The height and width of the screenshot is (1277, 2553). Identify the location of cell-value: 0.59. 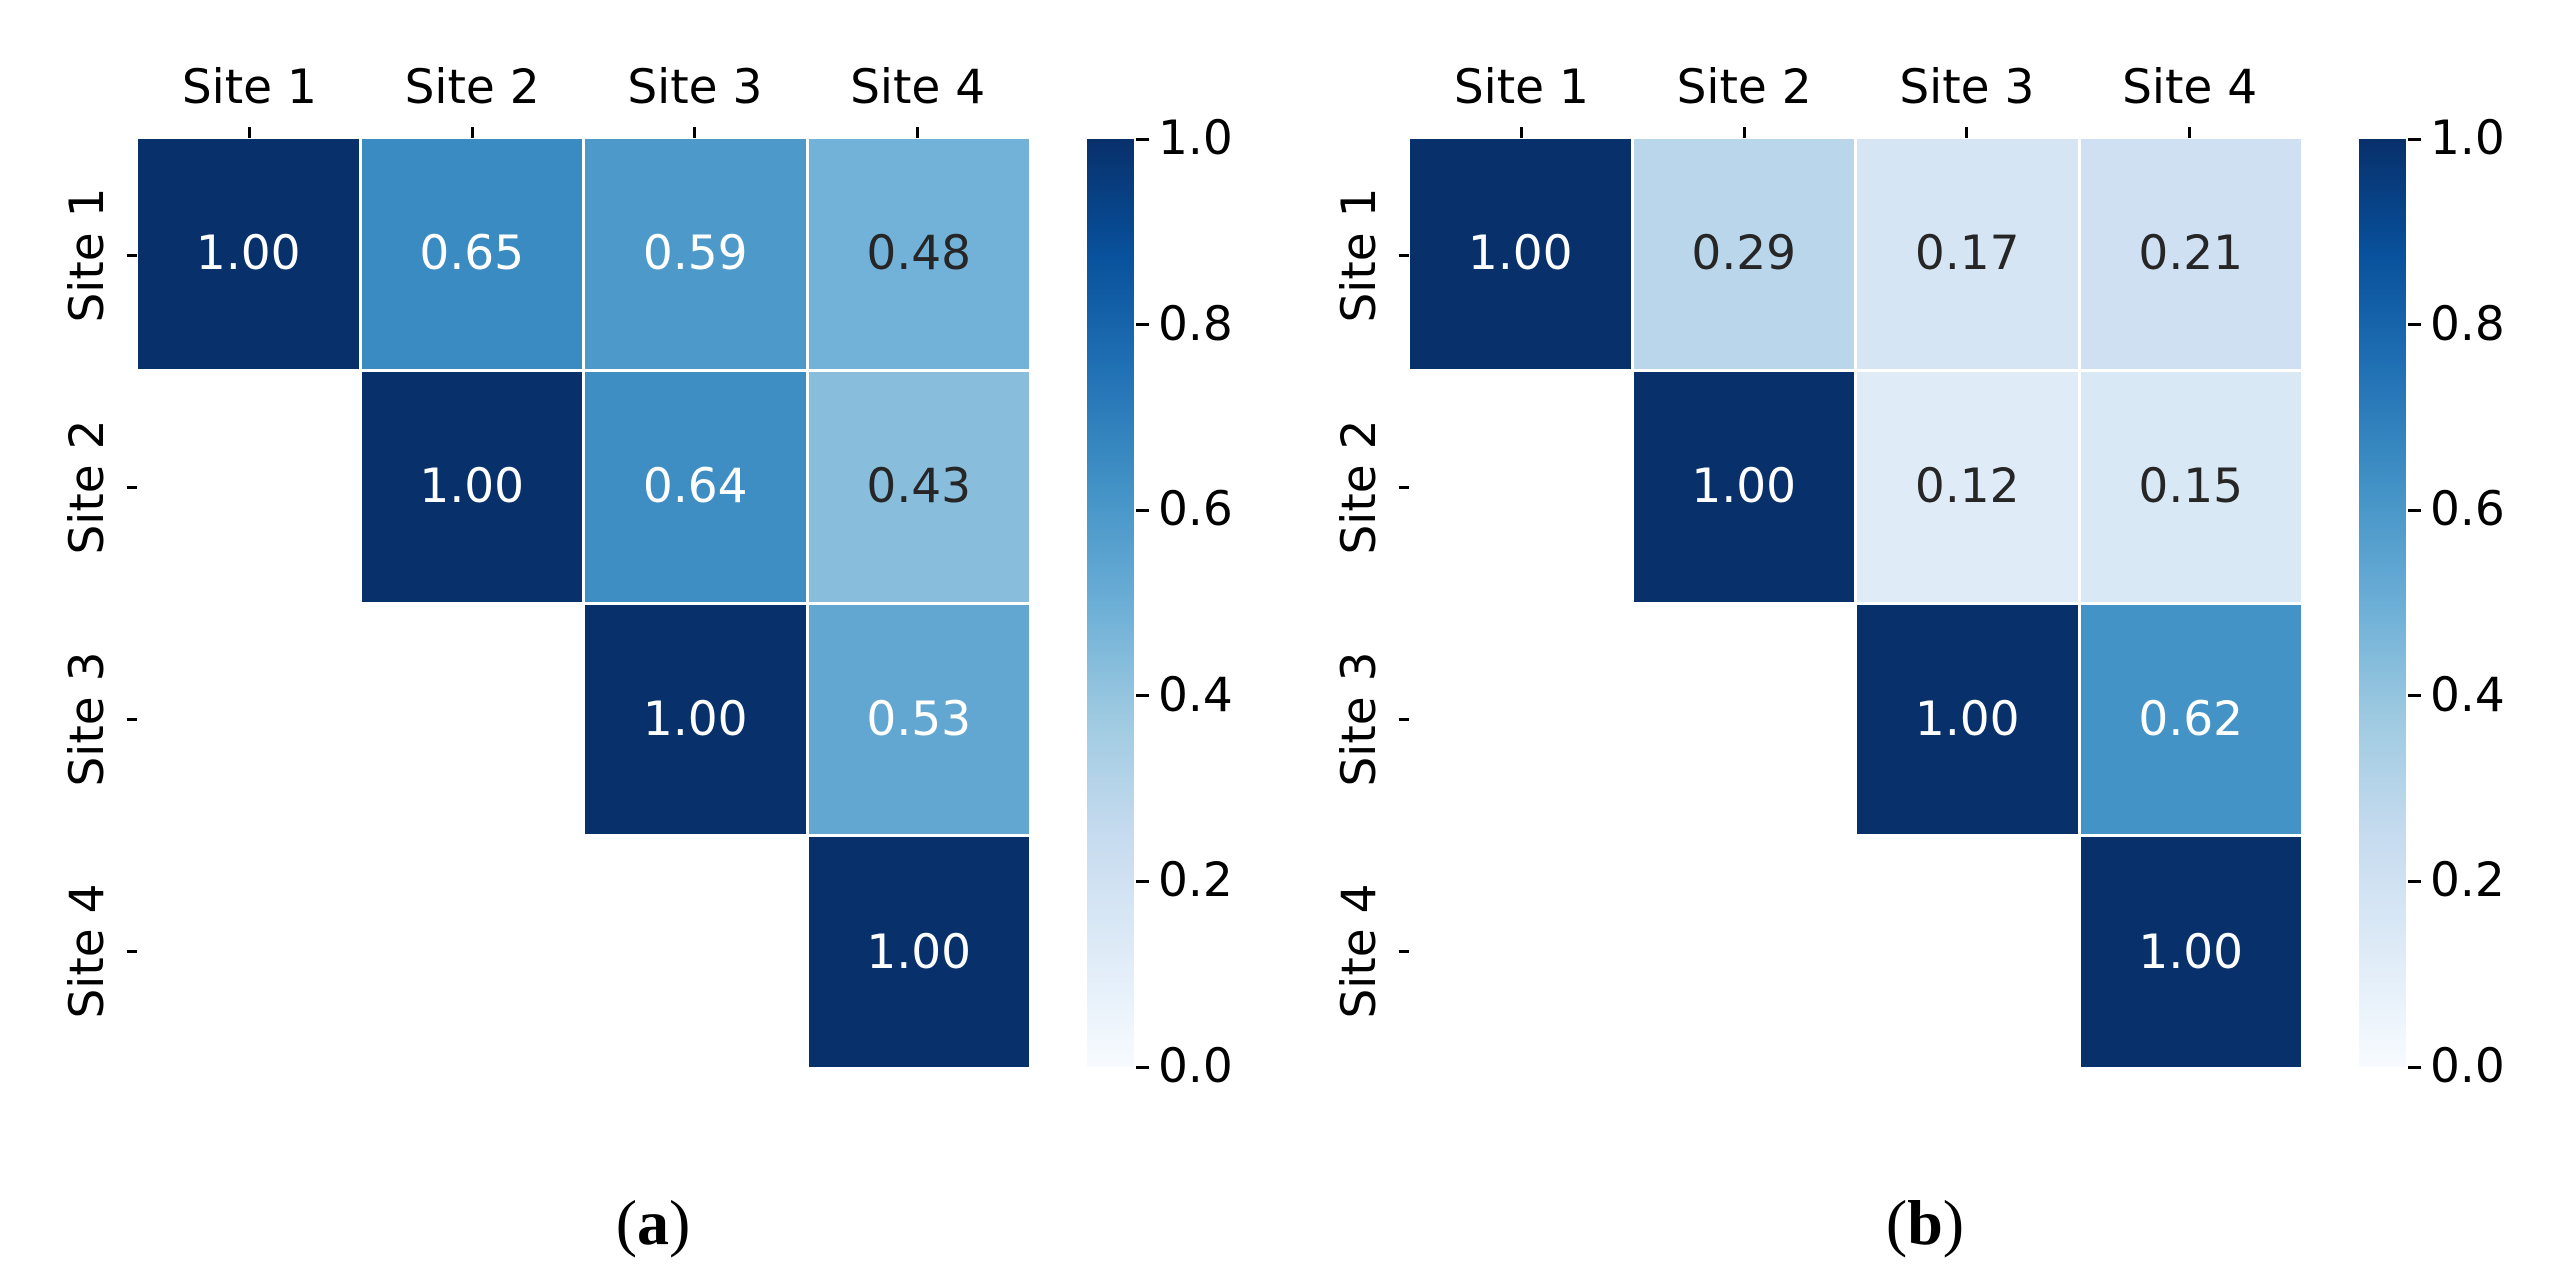
(695, 254).